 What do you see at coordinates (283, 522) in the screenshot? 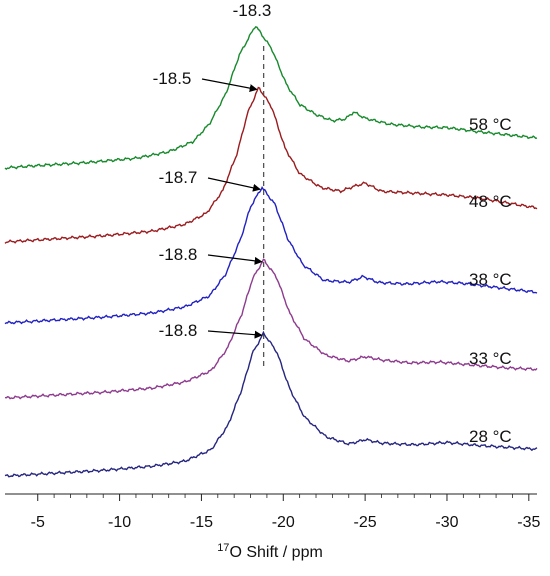
I see `x-tick-label-4: -20` at bounding box center [283, 522].